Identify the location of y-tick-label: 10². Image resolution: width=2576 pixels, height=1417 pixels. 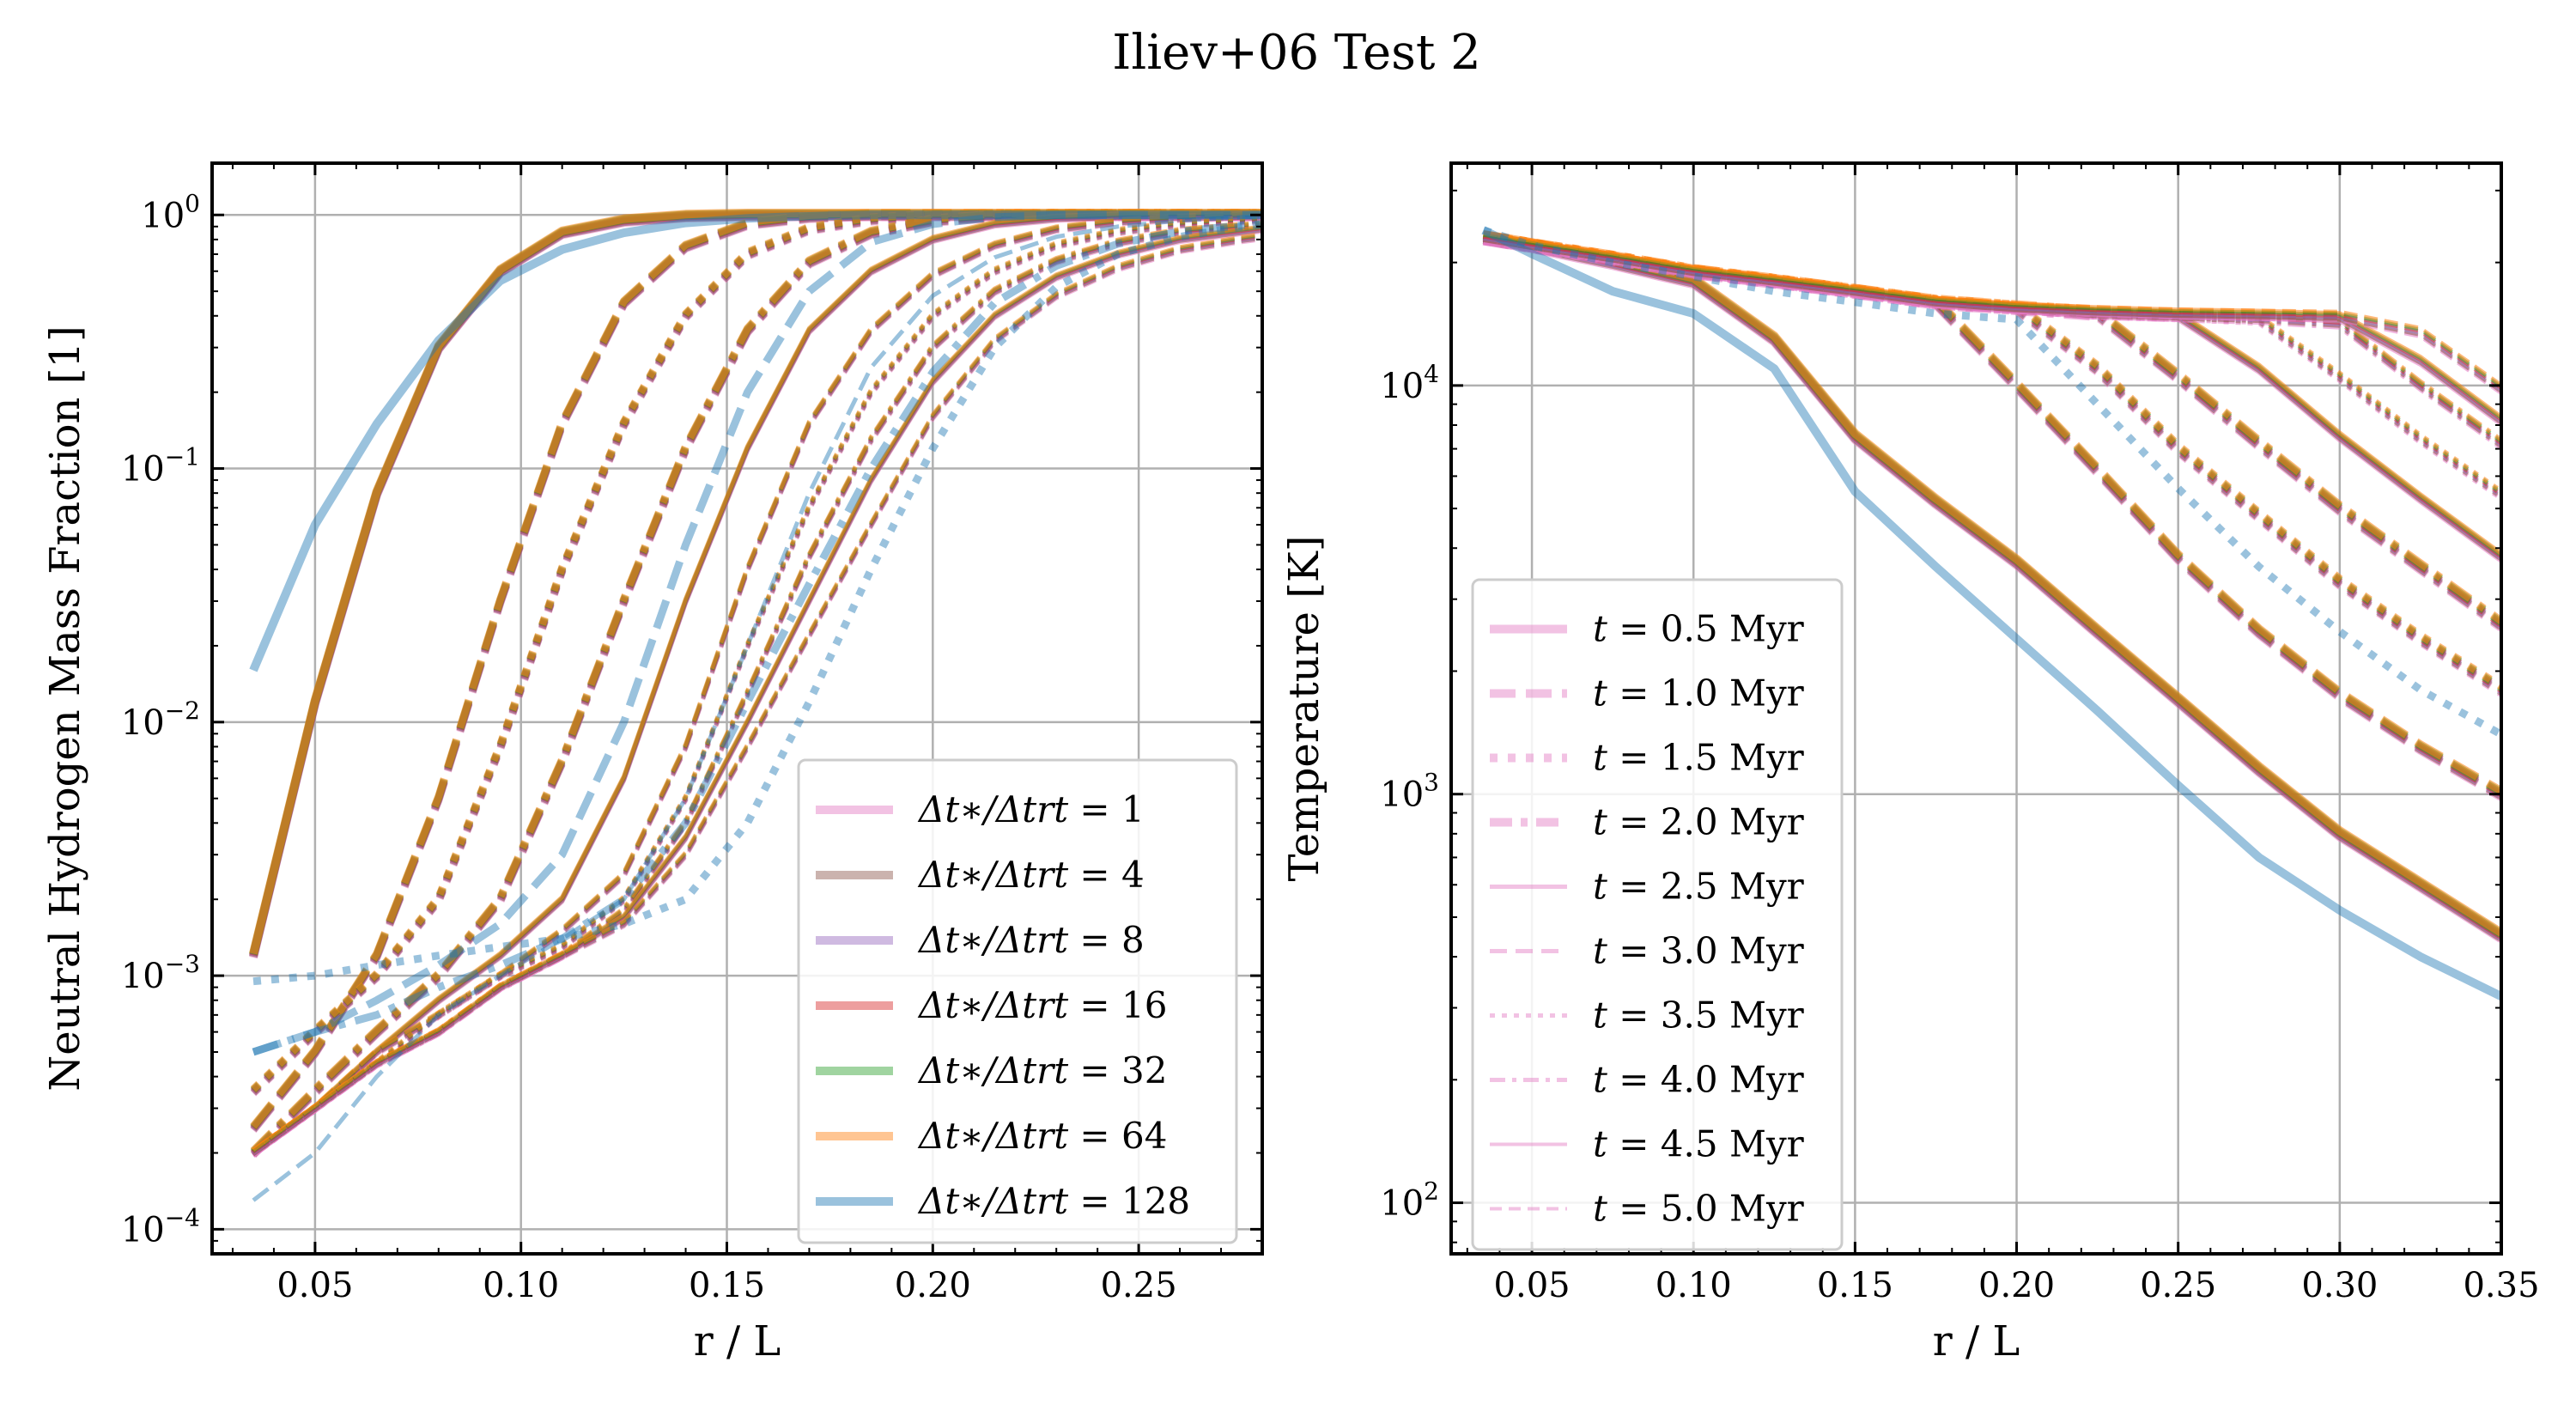
(1409, 1200).